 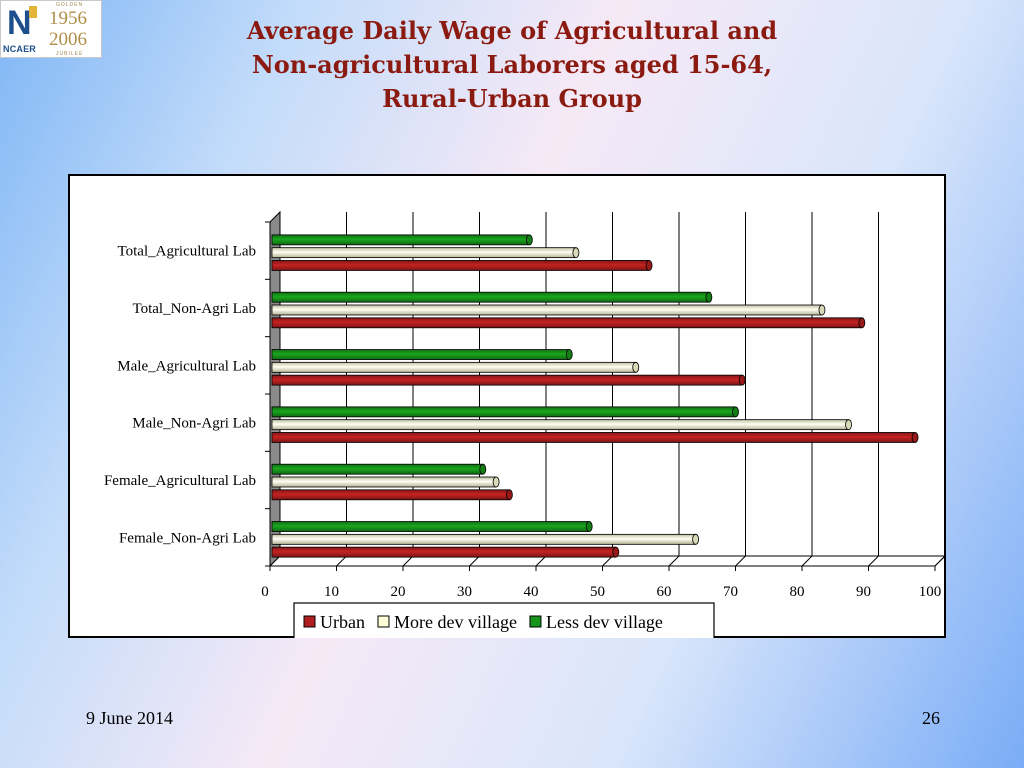 What do you see at coordinates (186, 366) in the screenshot?
I see `category-label: Male_Agricultural Lab` at bounding box center [186, 366].